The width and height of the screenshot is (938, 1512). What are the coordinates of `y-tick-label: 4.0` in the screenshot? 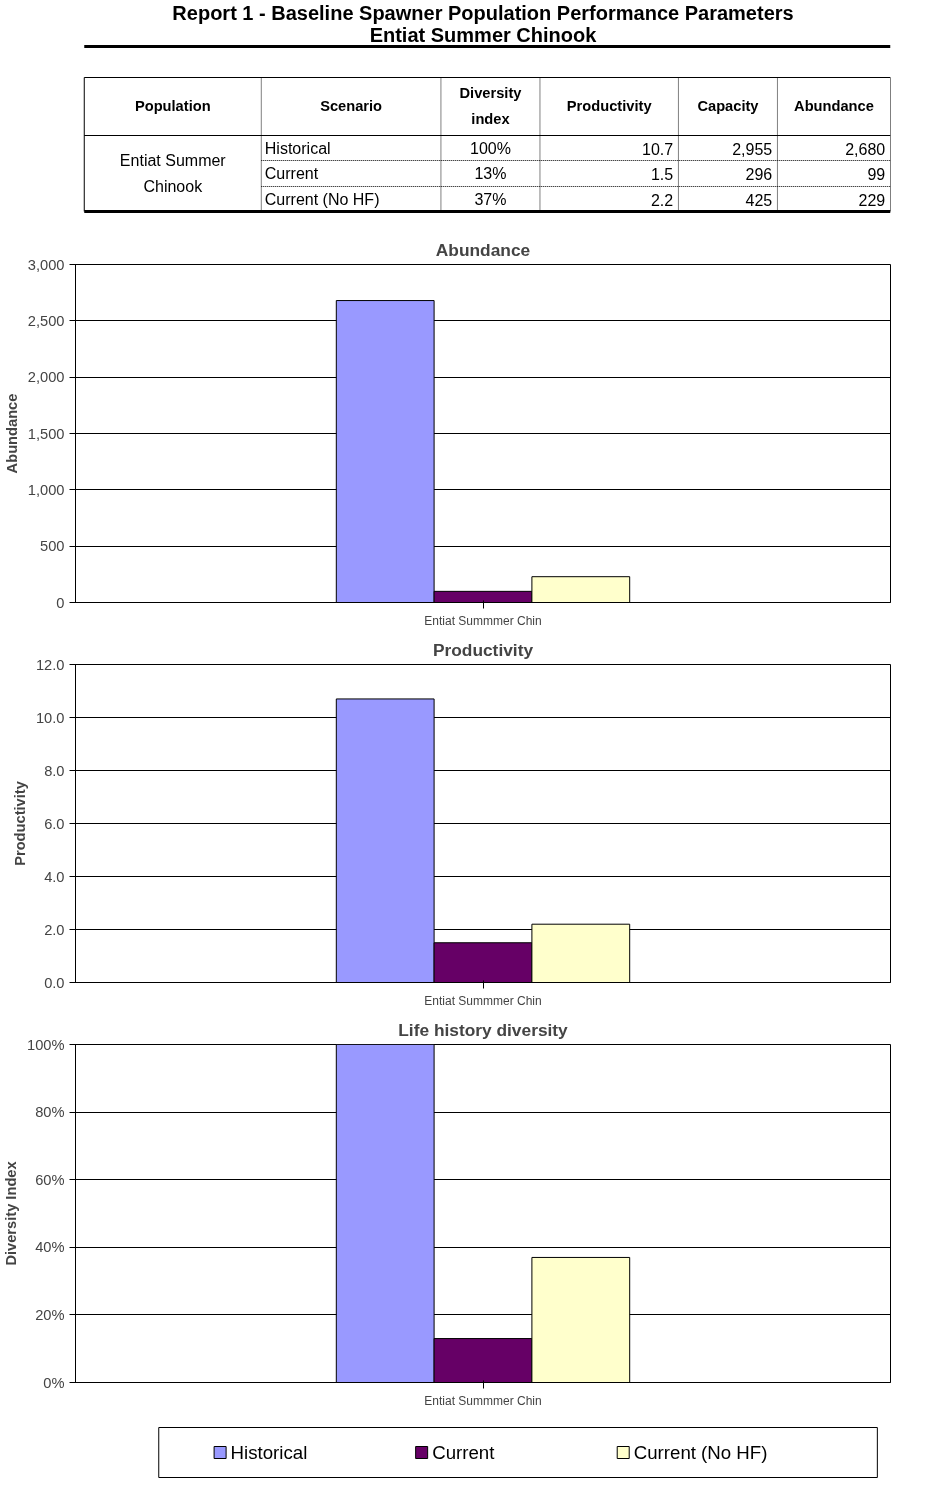 It's located at (54, 876).